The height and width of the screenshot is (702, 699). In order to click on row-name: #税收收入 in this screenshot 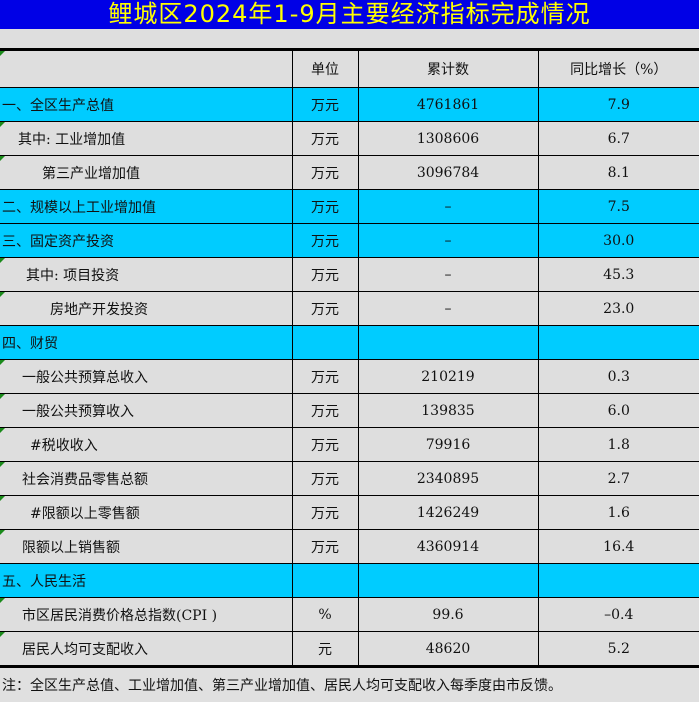, I will do `click(146, 444)`.